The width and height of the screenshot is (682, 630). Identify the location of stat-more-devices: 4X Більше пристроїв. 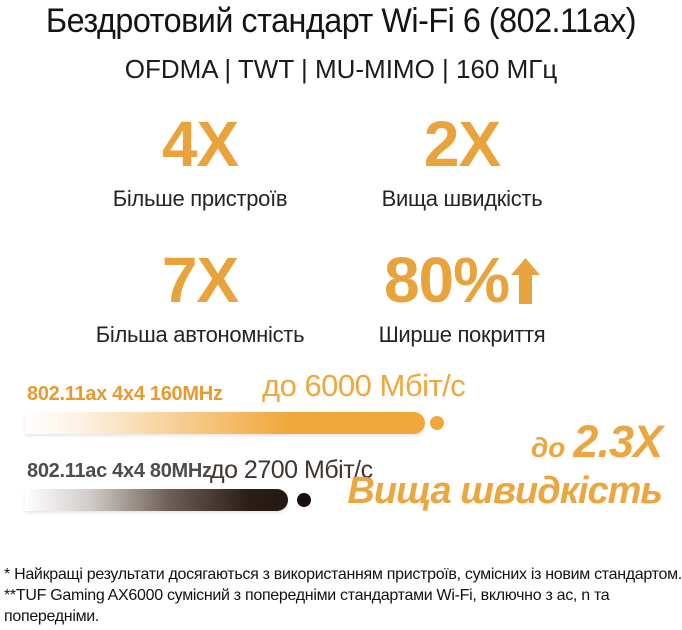
(200, 162).